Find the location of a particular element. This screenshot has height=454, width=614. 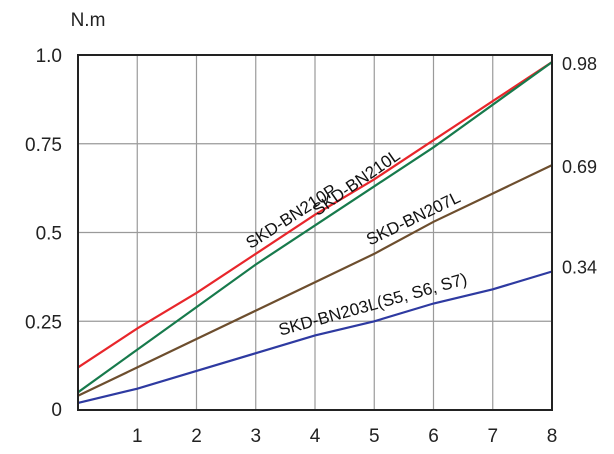

y-tick-label: 1.0 is located at coordinates (49, 56).